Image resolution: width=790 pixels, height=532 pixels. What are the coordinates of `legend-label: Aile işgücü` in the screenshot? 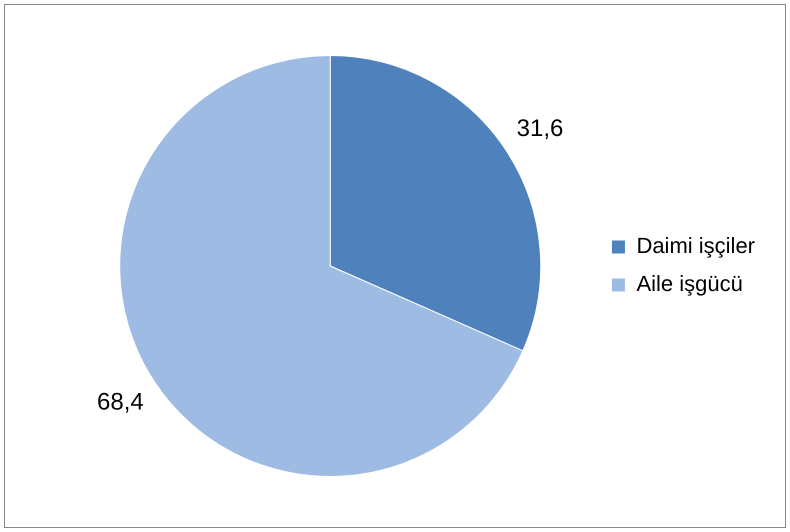 It's located at (689, 283).